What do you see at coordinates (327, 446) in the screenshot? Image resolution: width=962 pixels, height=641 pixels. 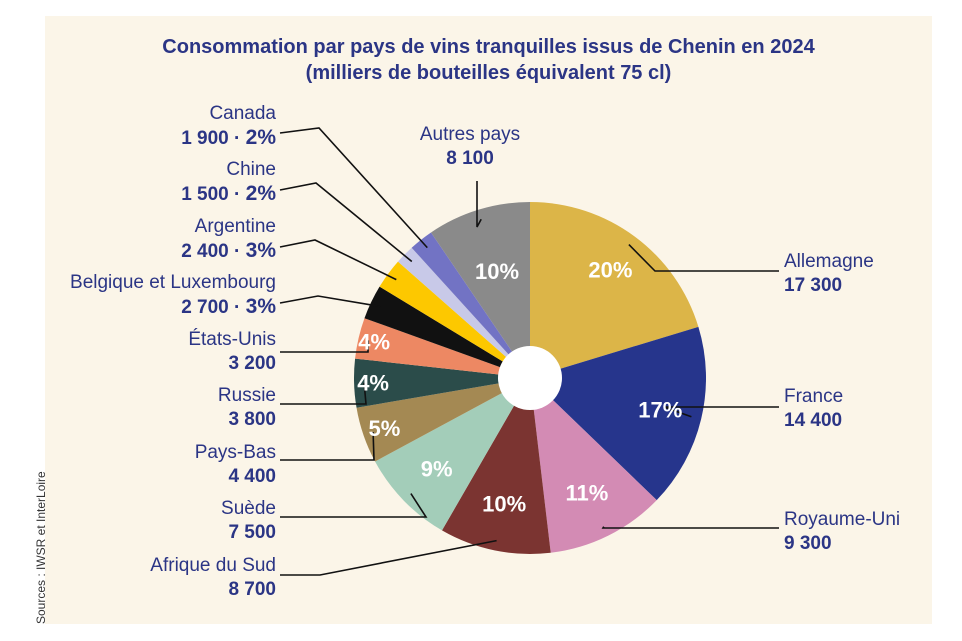 I see `leader-line-pays-bas` at bounding box center [327, 446].